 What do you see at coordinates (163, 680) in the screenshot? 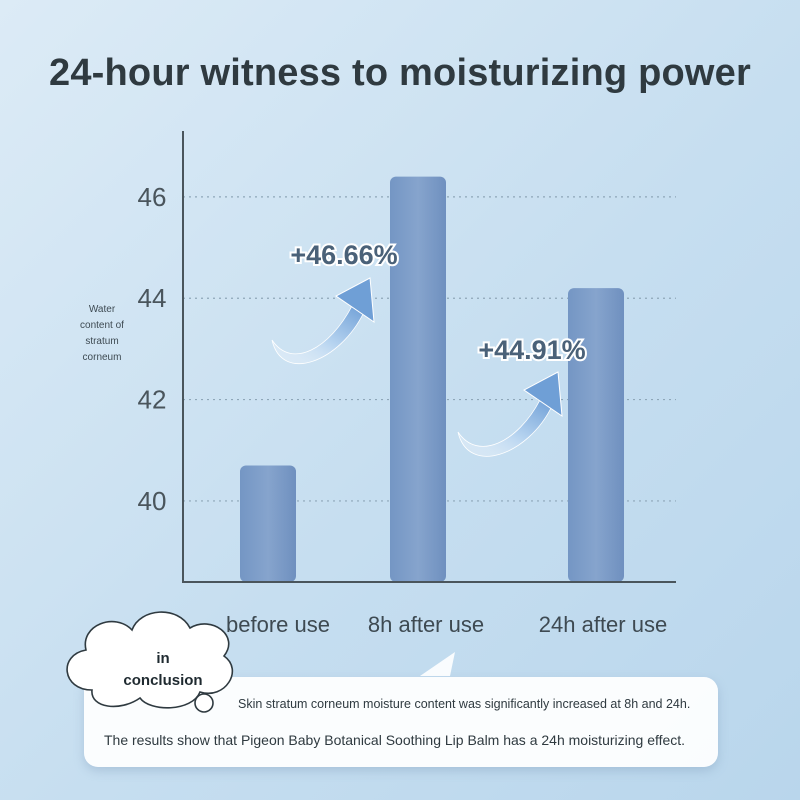
I see `conclusion-label-line2: conclusion` at bounding box center [163, 680].